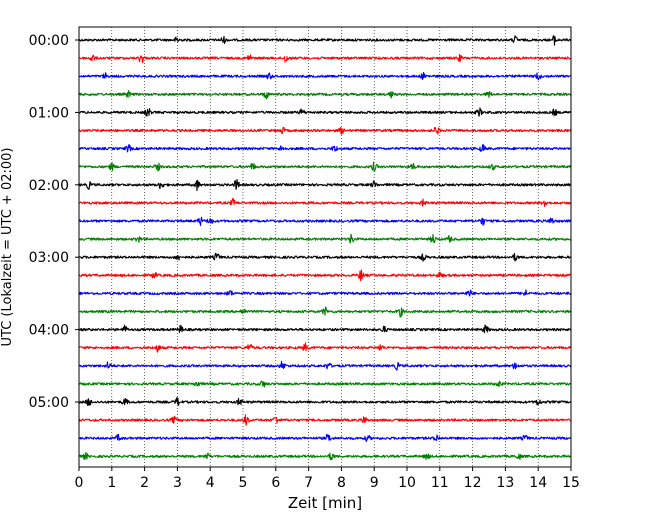 The image size is (650, 520). What do you see at coordinates (49, 186) in the screenshot?
I see `y-tick-label: 02:00` at bounding box center [49, 186].